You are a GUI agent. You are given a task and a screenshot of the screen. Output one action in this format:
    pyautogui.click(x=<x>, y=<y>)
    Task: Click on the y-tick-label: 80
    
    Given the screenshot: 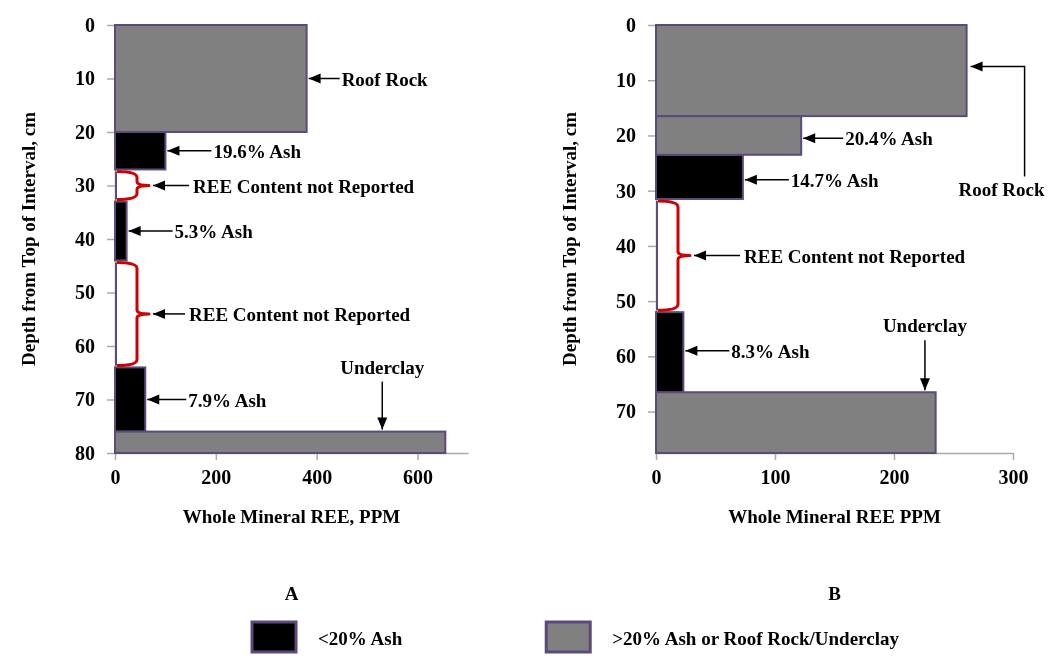 What is the action you would take?
    pyautogui.click(x=85, y=452)
    